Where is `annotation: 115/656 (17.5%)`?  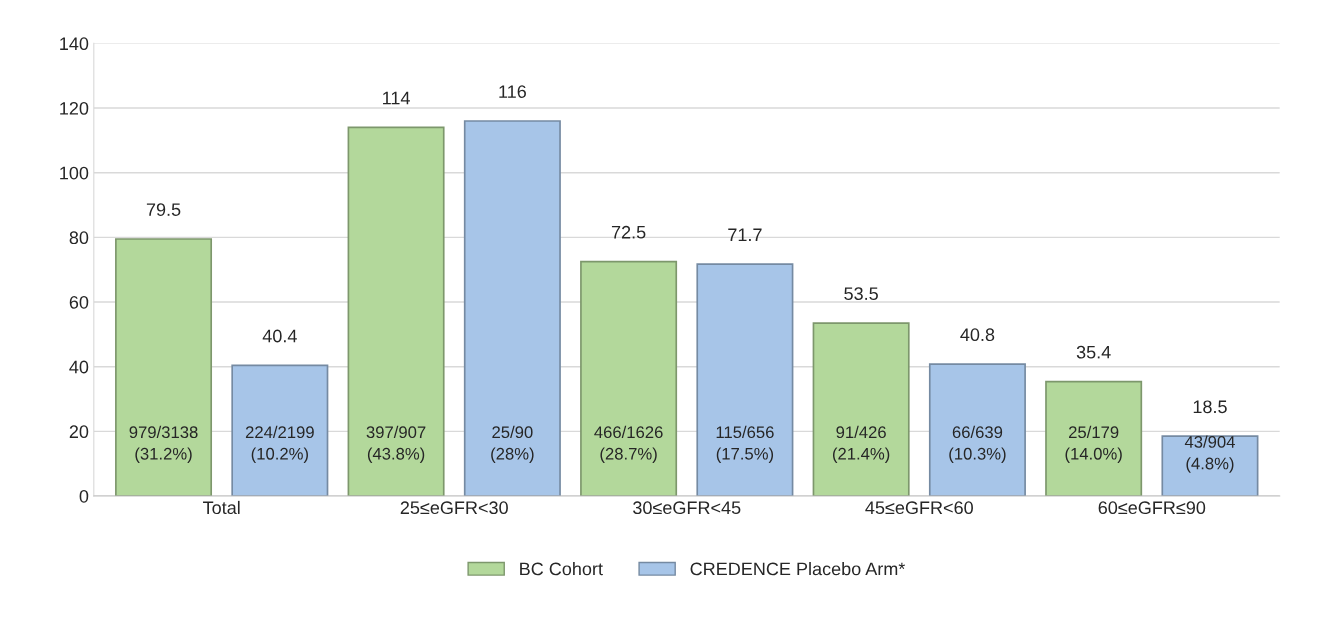 annotation: 115/656 (17.5%) is located at coordinates (745, 444).